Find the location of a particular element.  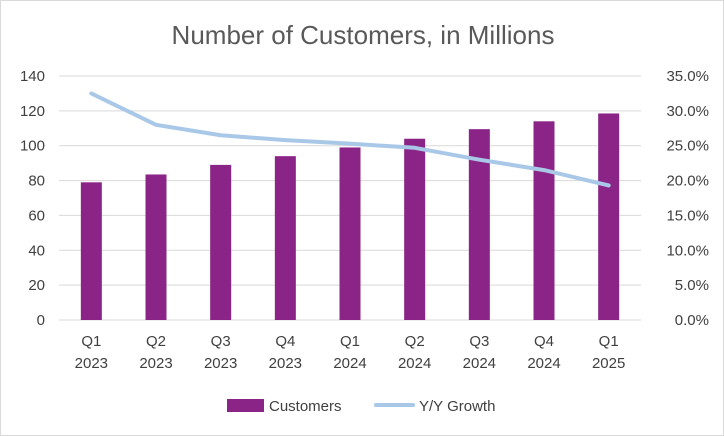

y-right-tick-label: 15.0% is located at coordinates (687, 215).